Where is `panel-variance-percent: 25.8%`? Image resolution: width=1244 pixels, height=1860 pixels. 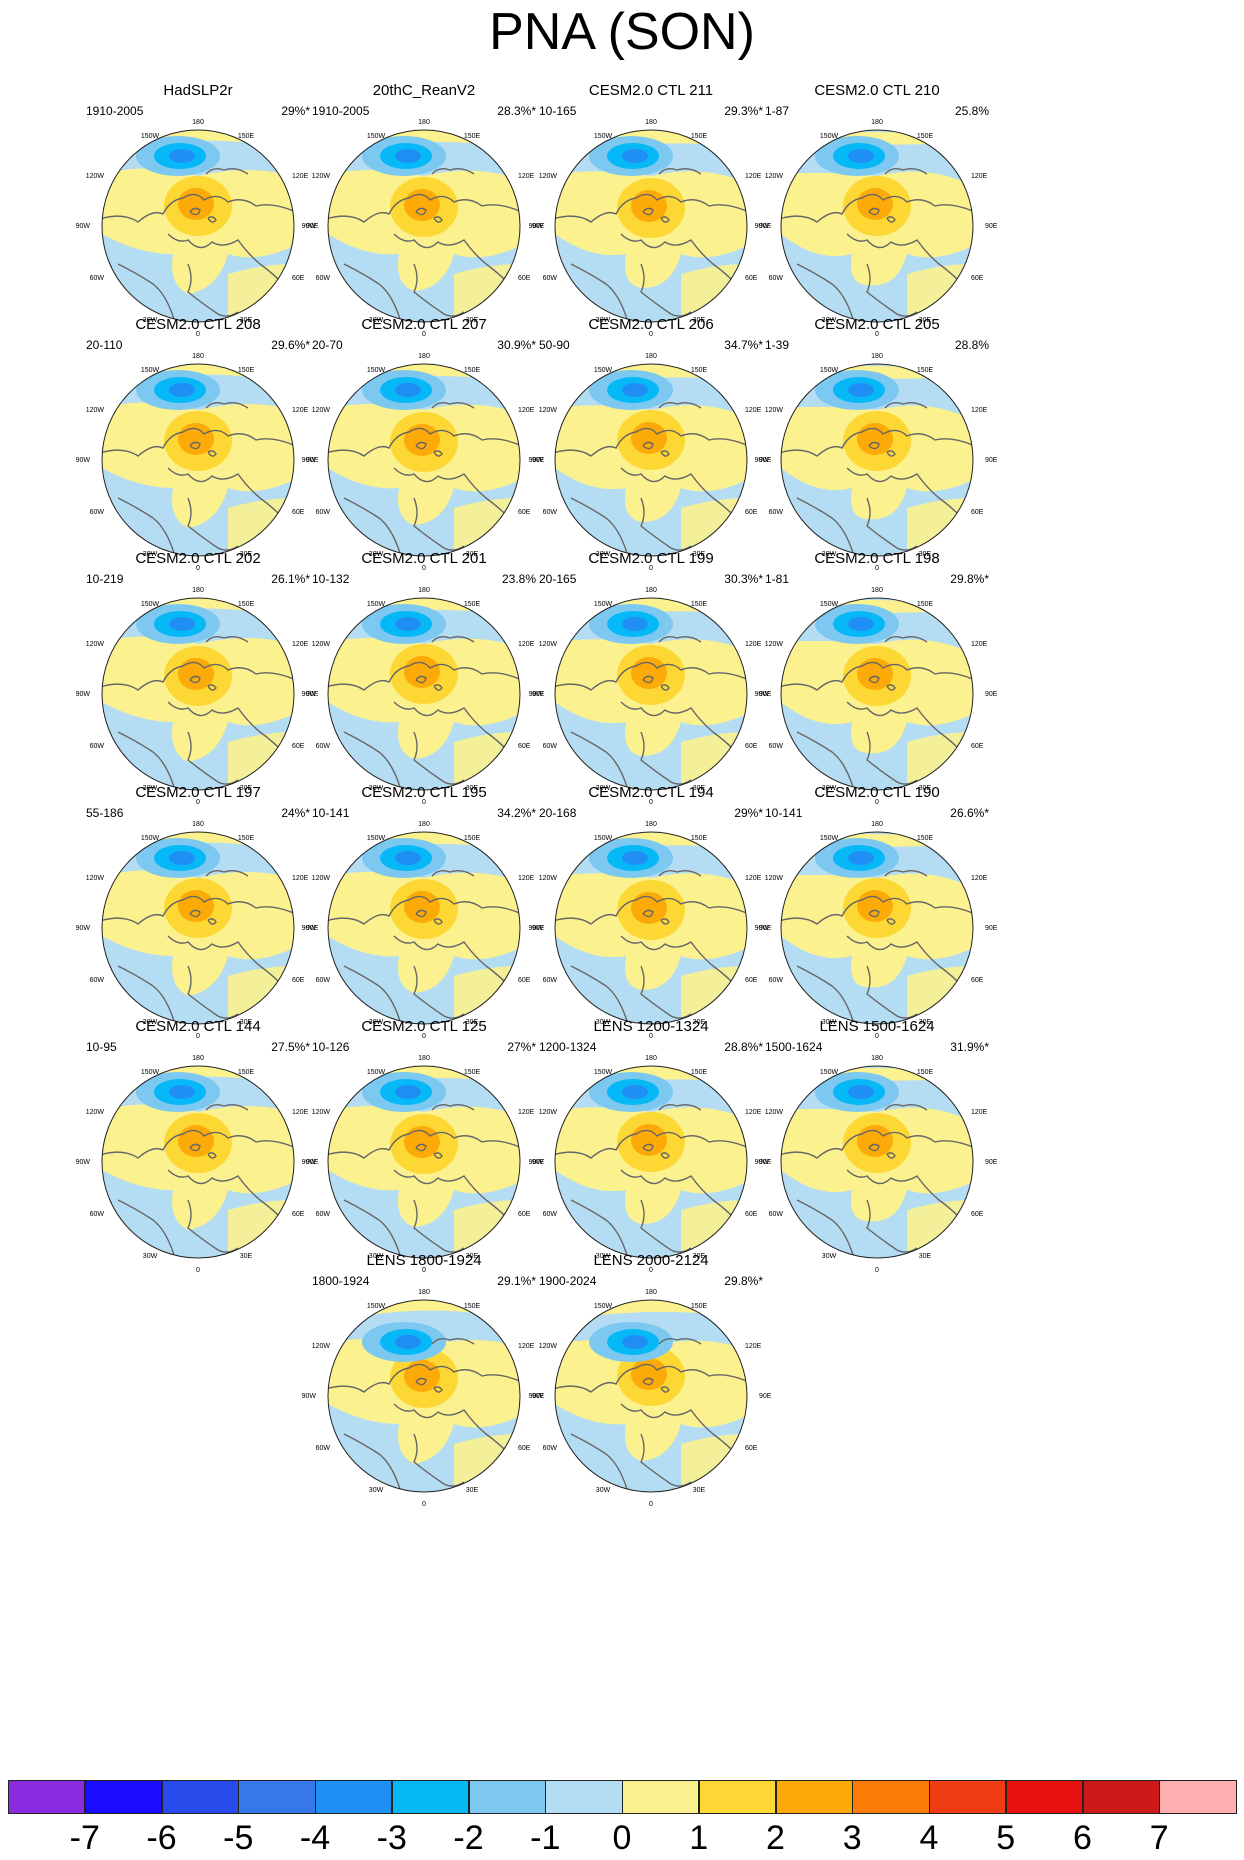
panel-variance-percent: 25.8% is located at coordinates (971, 111).